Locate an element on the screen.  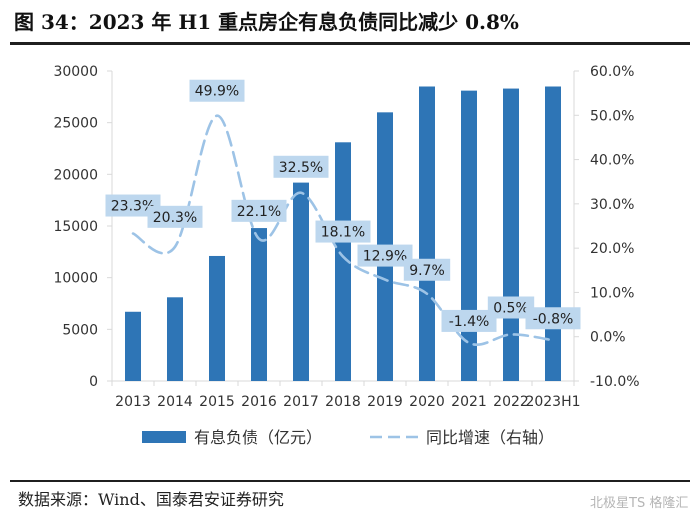
x-tick-label: 2020 is located at coordinates (427, 402).